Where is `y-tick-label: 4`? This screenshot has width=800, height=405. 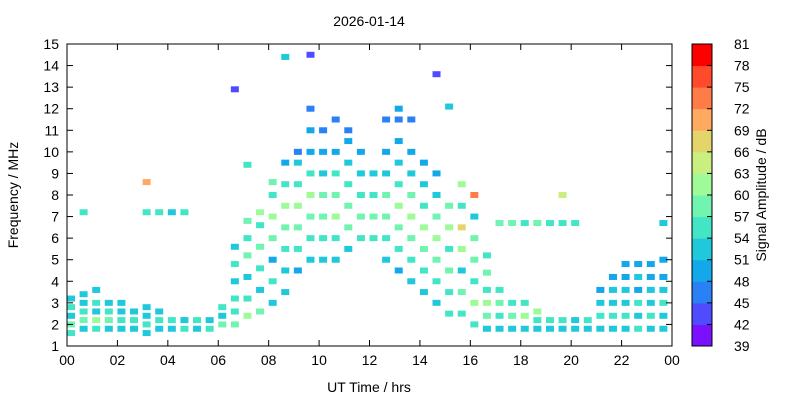
y-tick-label: 4 is located at coordinates (55, 281).